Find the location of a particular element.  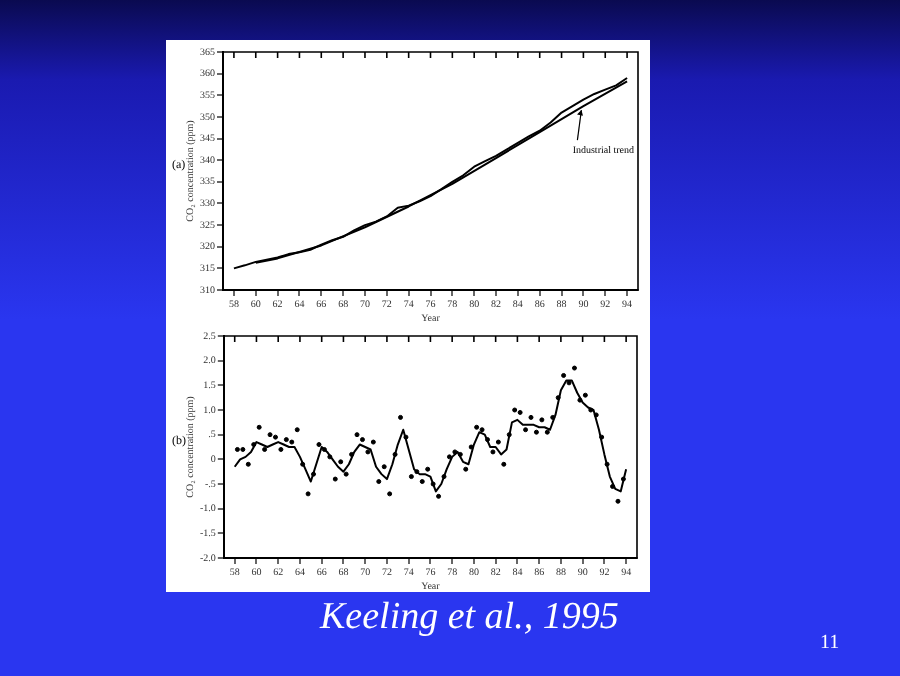

text: 11 is located at coordinates (830, 643).